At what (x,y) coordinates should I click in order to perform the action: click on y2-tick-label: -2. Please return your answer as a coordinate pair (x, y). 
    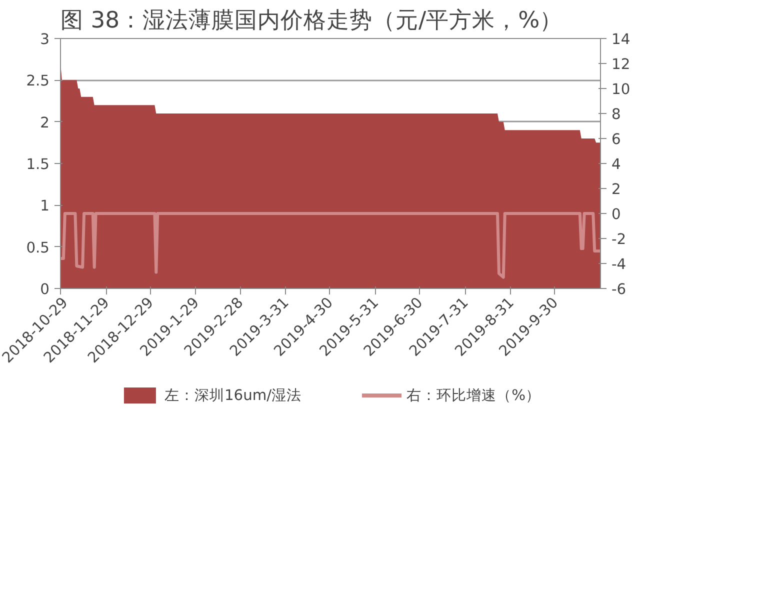
    Looking at the image, I should click on (619, 239).